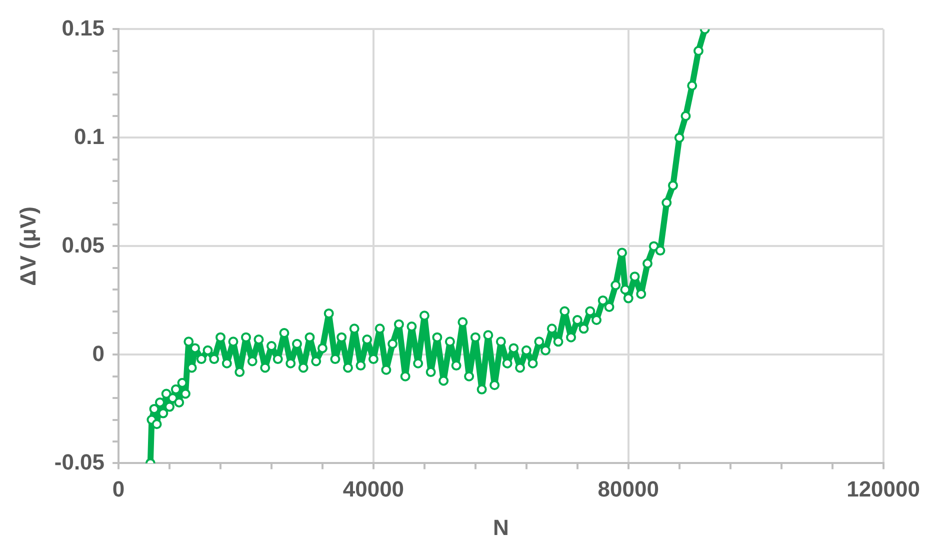 The width and height of the screenshot is (939, 556). What do you see at coordinates (83, 27) in the screenshot?
I see `y-tick-label: 0.15` at bounding box center [83, 27].